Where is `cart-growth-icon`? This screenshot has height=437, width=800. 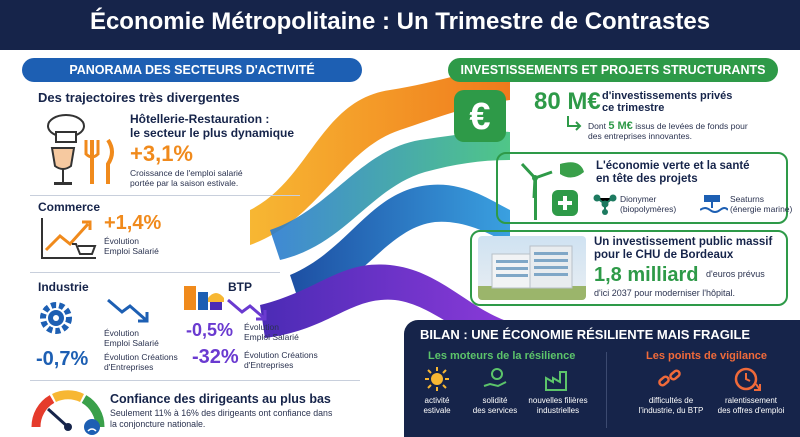
cart-growth-icon is located at coordinates (69, 238).